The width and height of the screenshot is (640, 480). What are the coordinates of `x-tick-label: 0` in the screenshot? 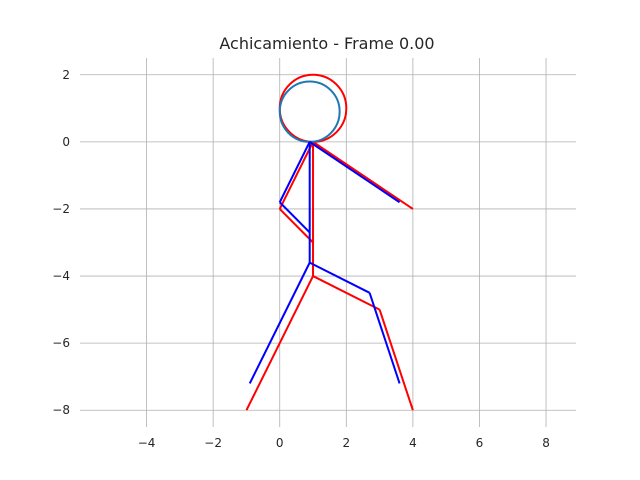 It's located at (280, 443).